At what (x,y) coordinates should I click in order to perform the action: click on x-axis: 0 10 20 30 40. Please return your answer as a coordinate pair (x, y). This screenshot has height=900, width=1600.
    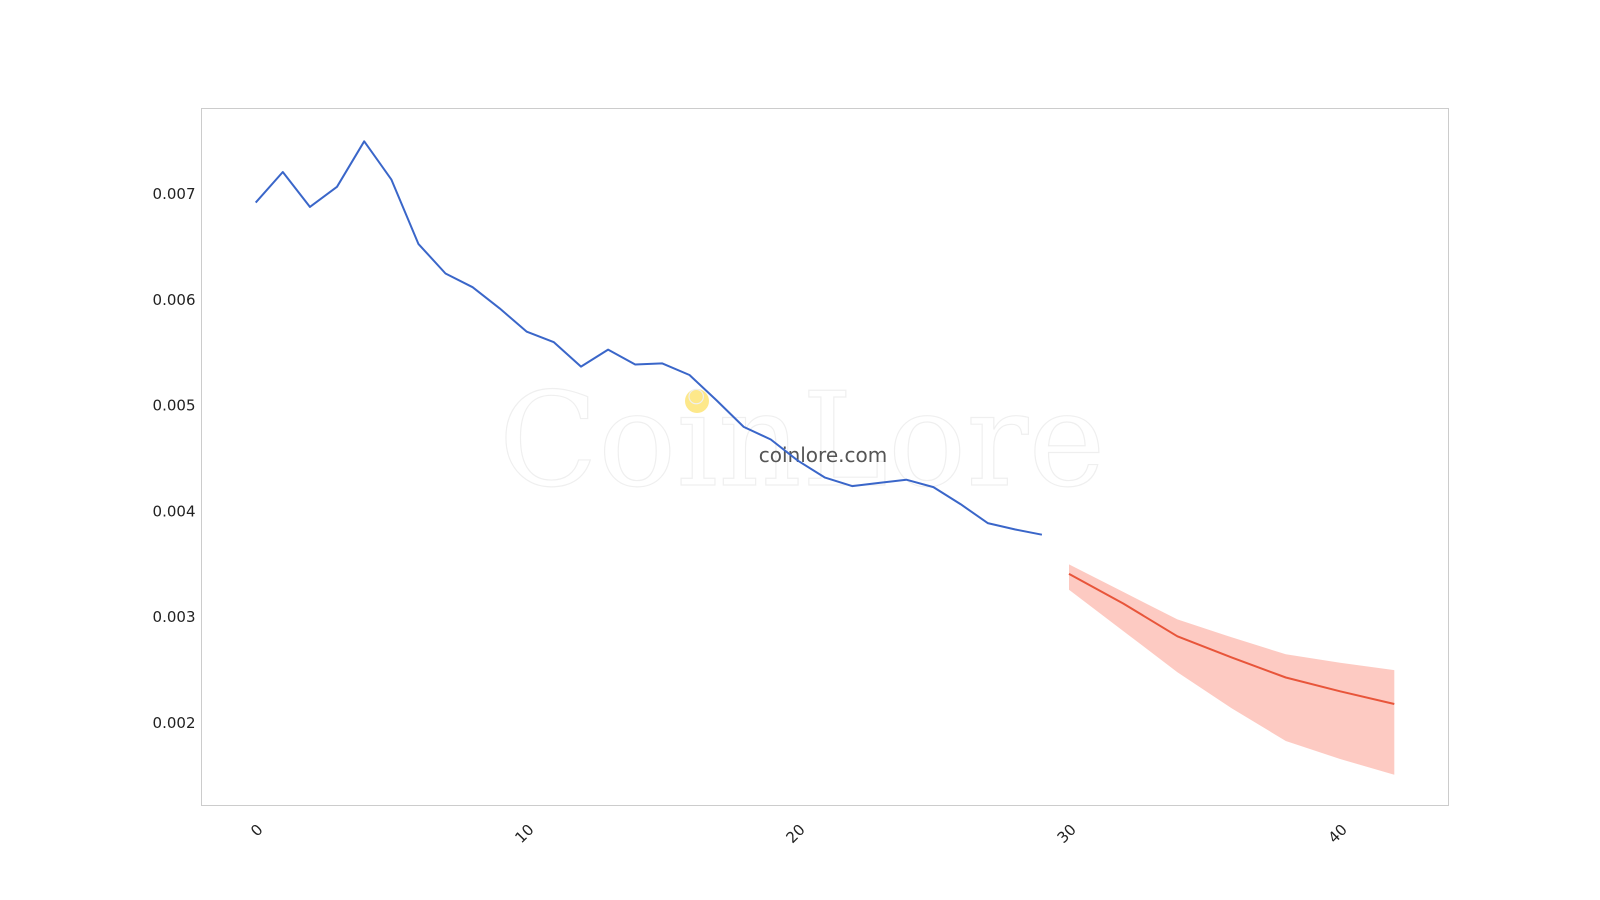
    Looking at the image, I should click on (799, 834).